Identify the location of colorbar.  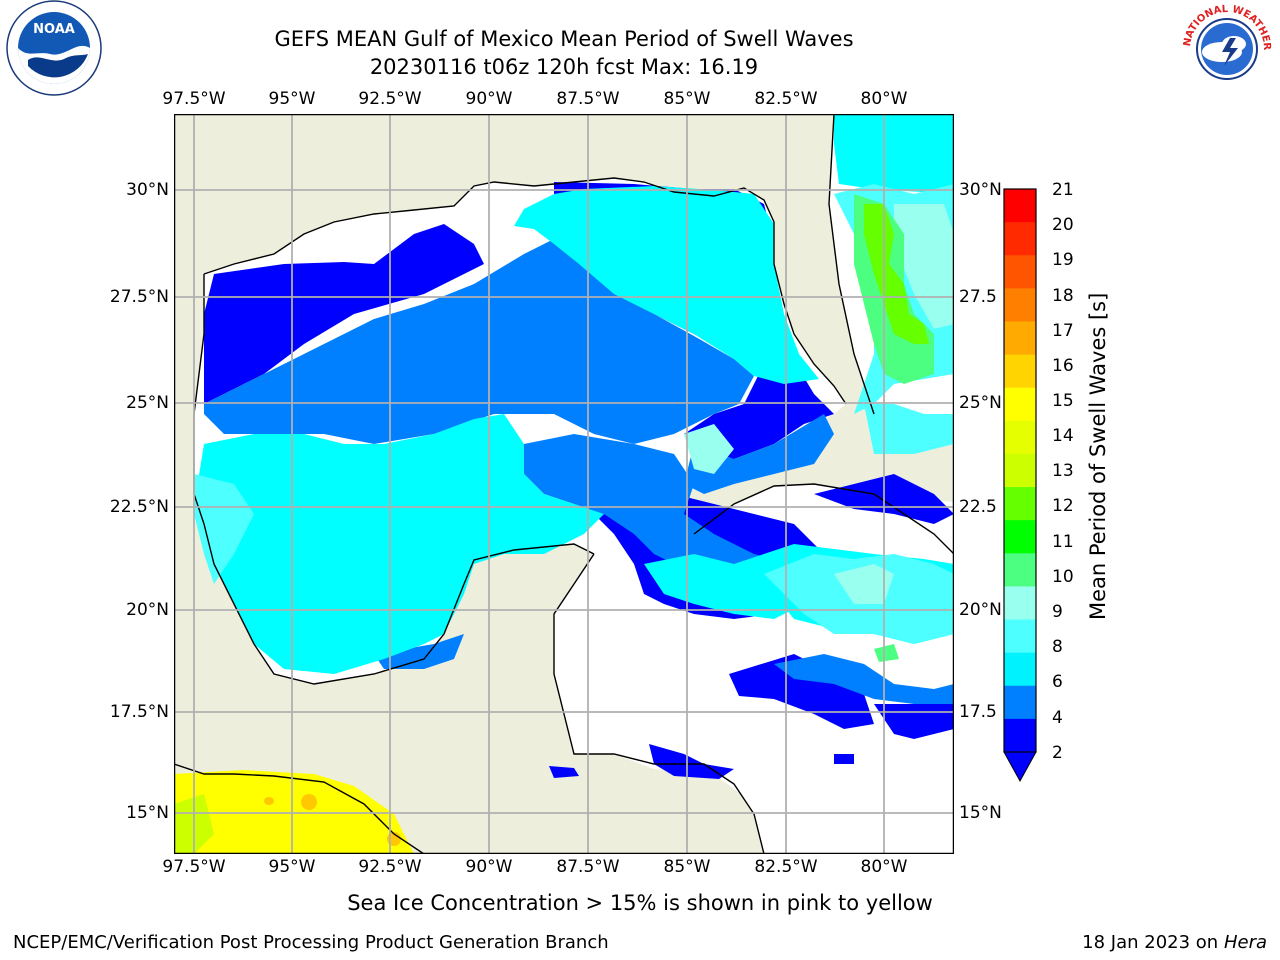
(1020, 485).